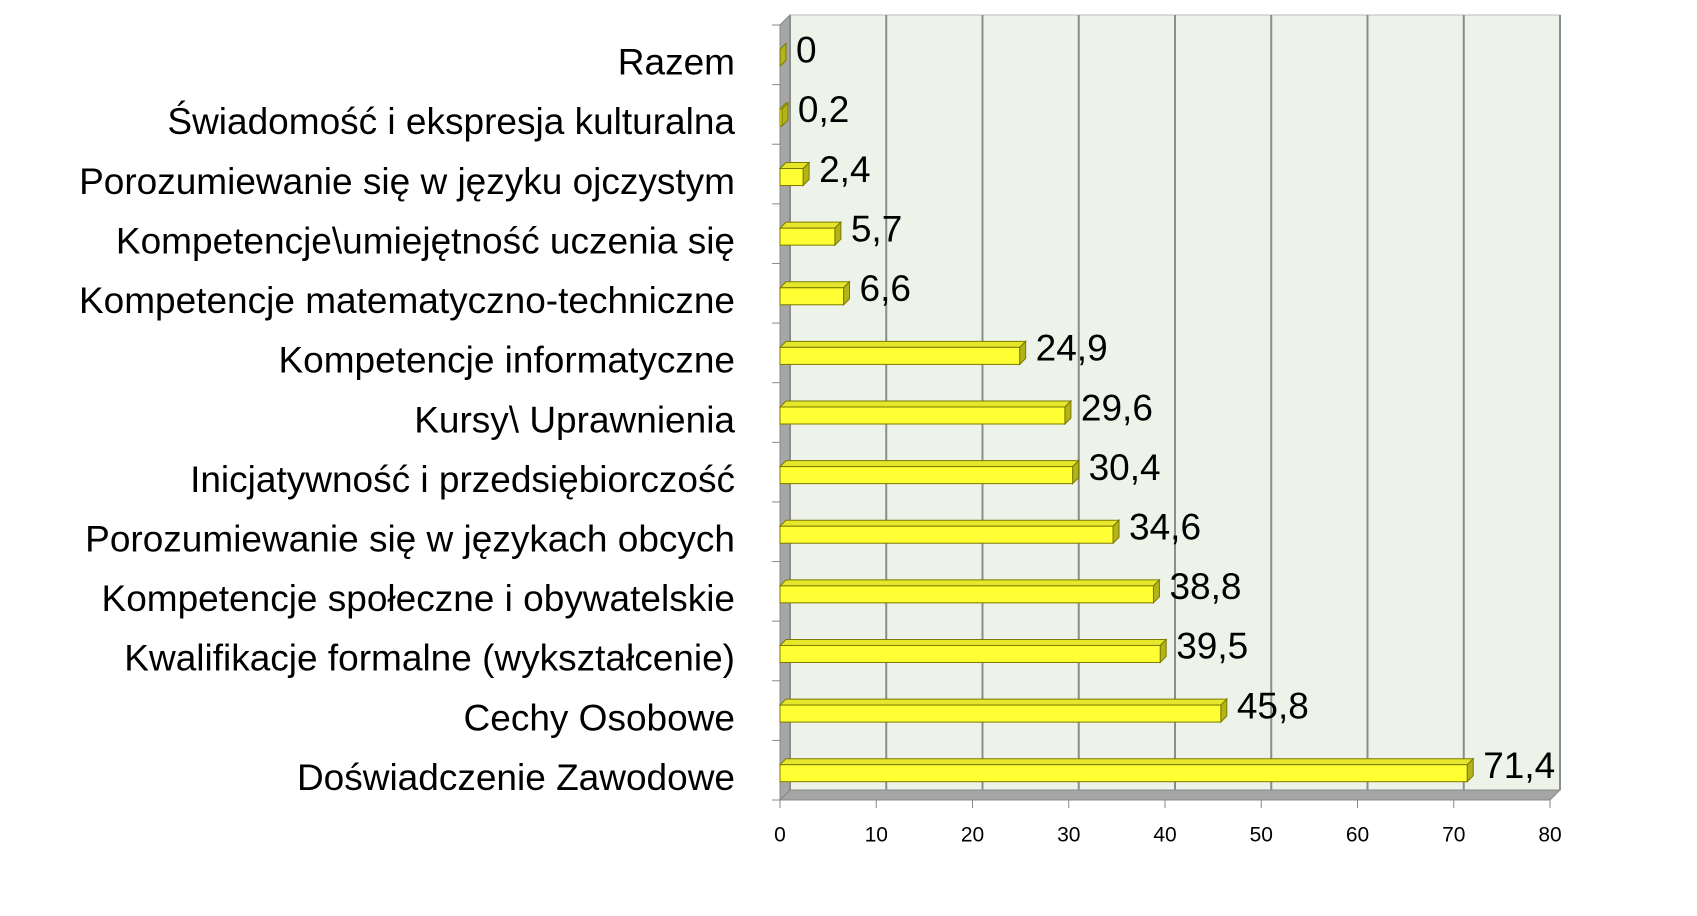 The height and width of the screenshot is (916, 1697). What do you see at coordinates (451, 121) in the screenshot?
I see `y-tick-label: Świadomość i ekspresja kulturalna` at bounding box center [451, 121].